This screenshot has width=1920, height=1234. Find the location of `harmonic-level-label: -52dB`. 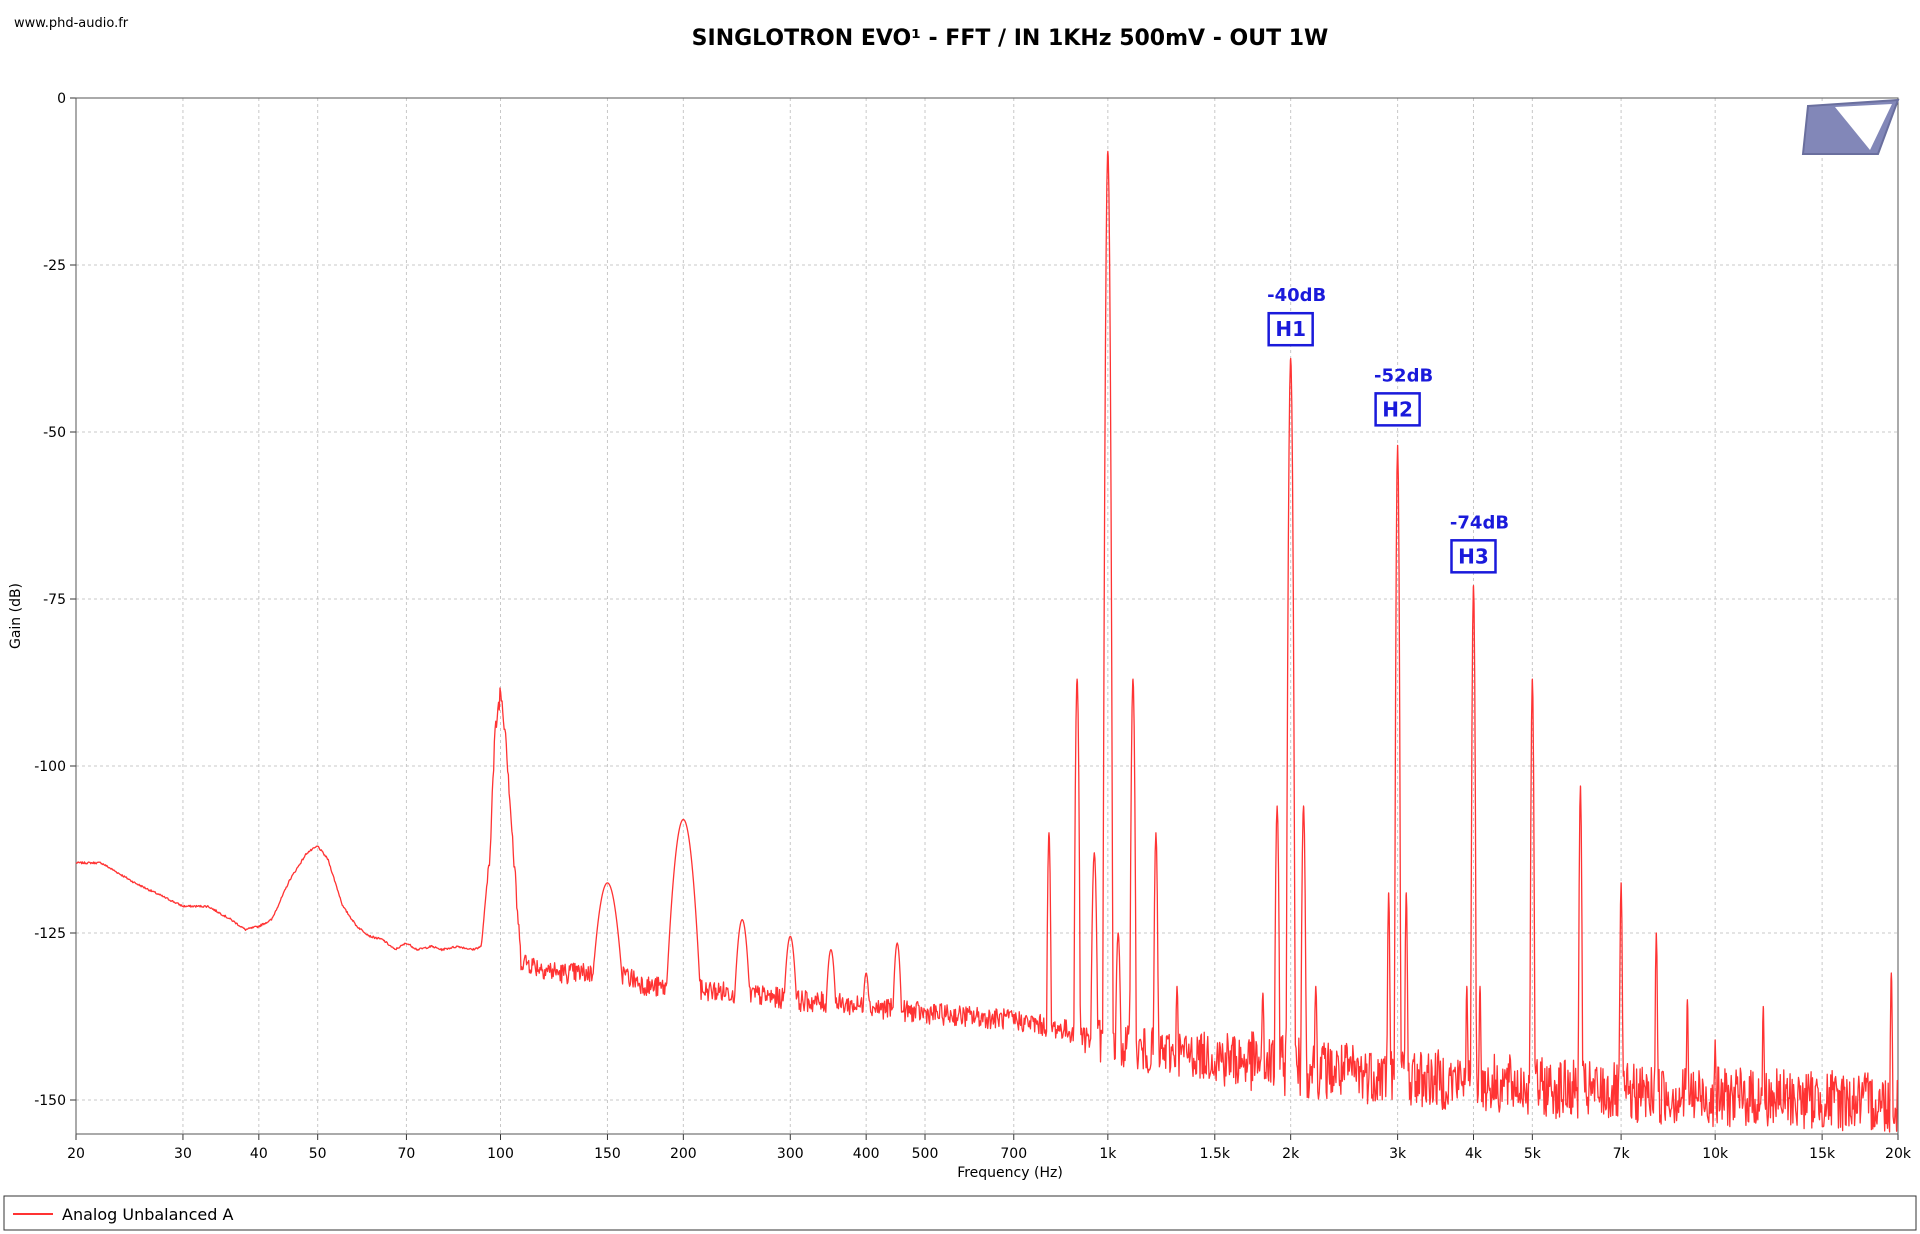

harmonic-level-label: -52dB is located at coordinates (1403, 375).